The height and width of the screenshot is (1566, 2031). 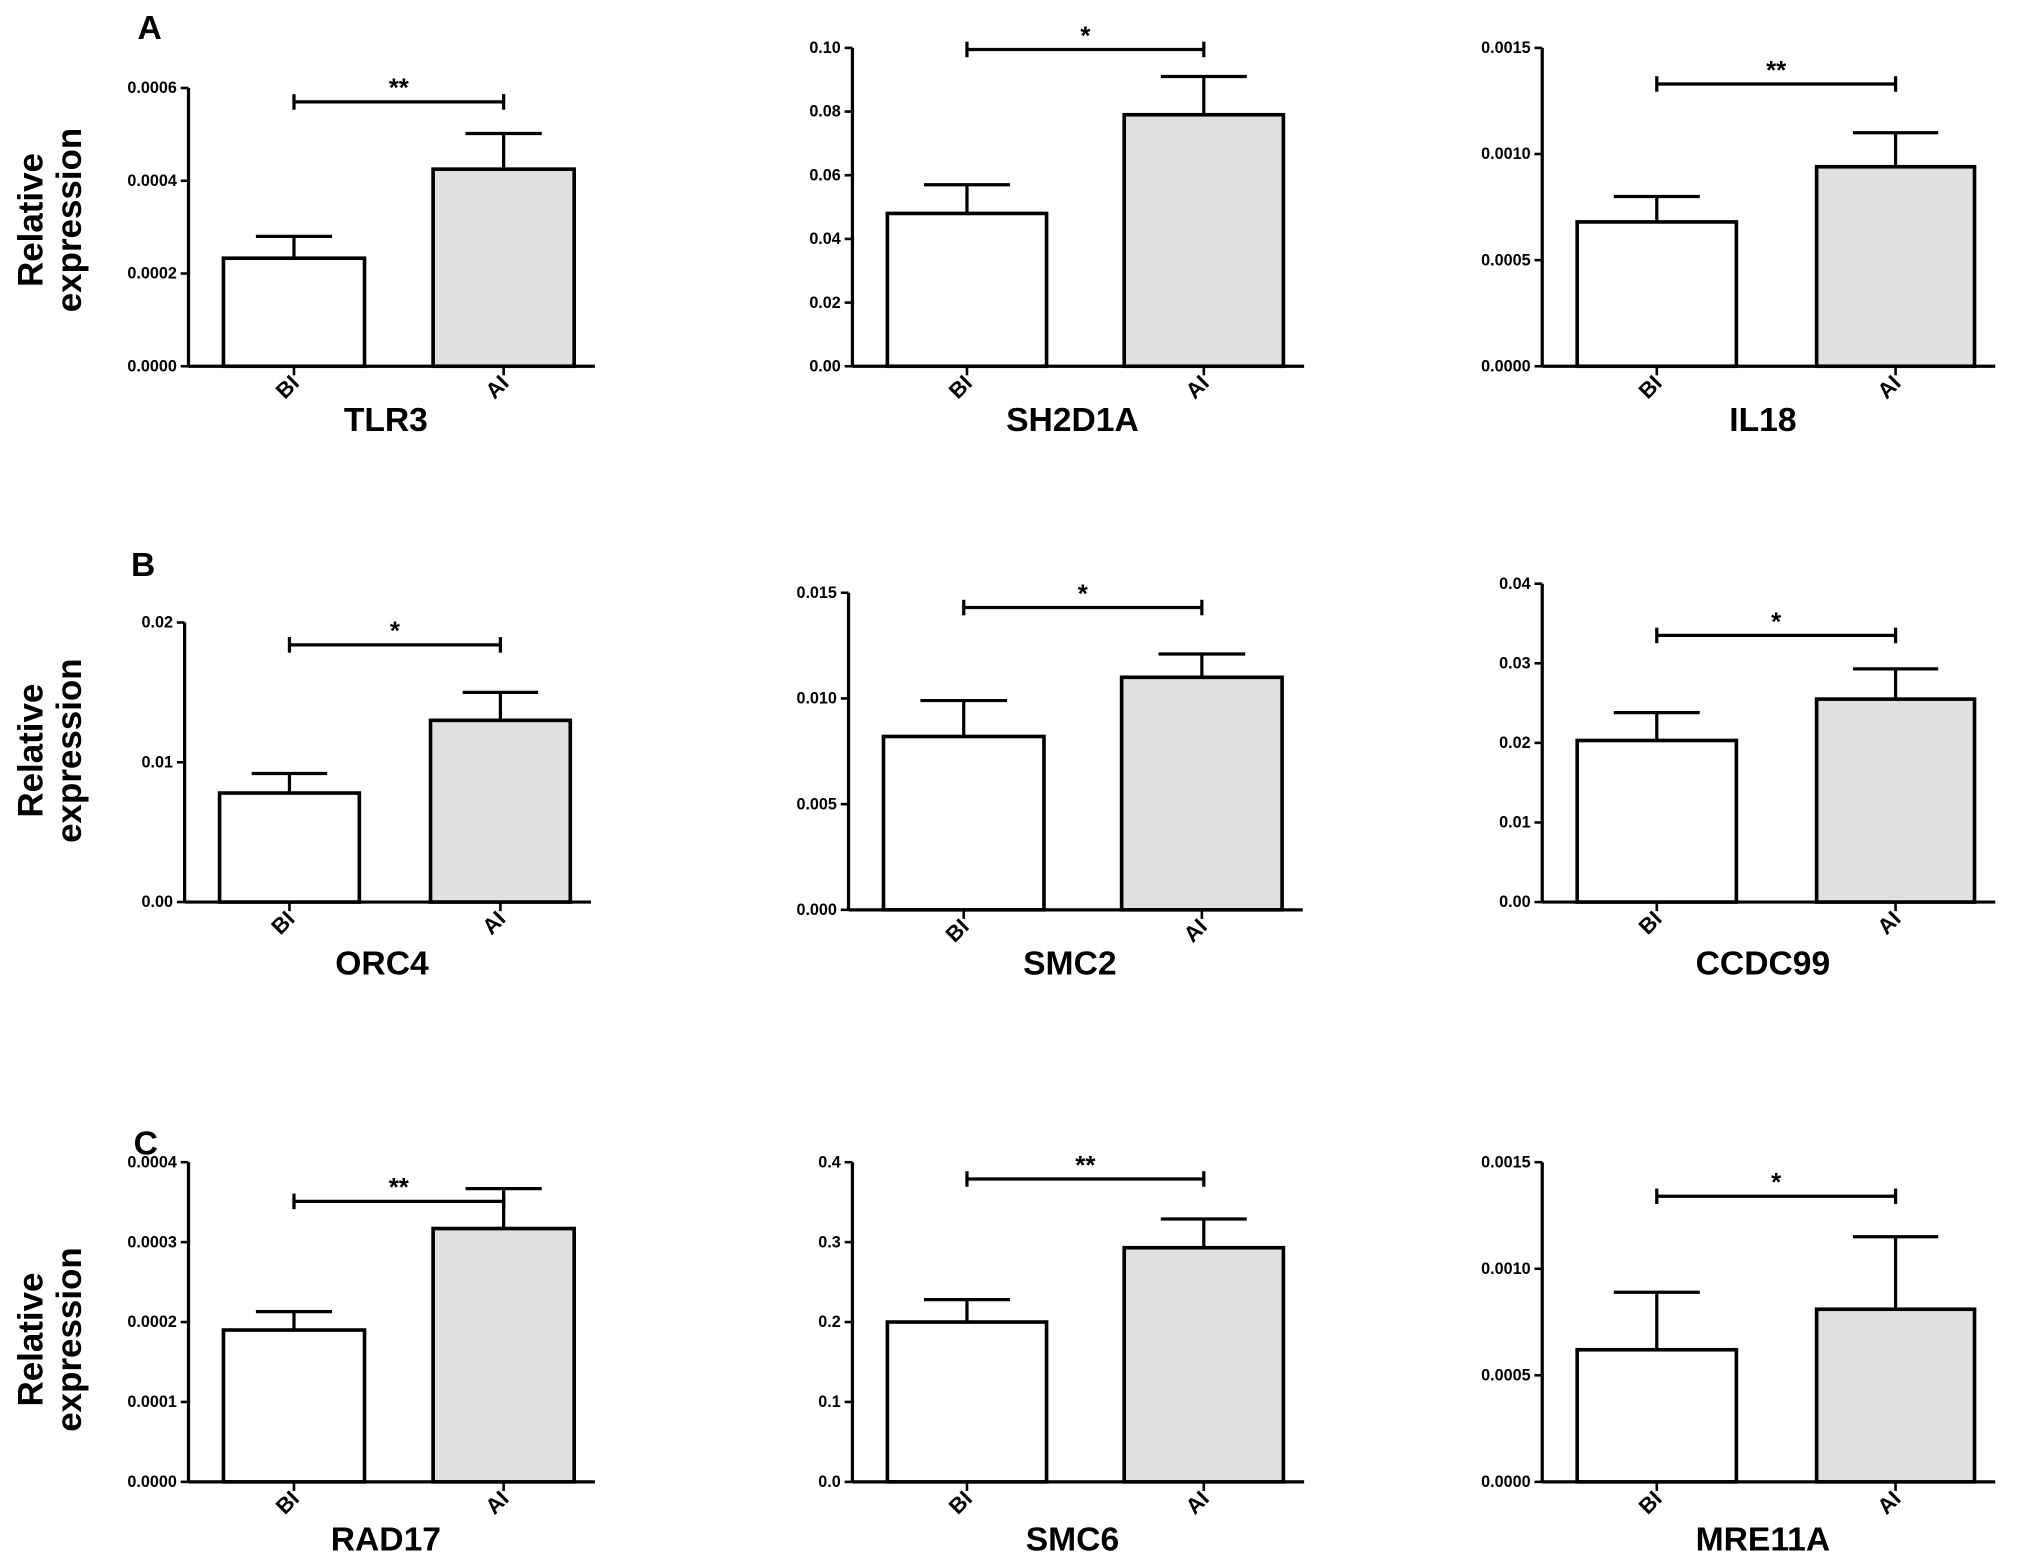 What do you see at coordinates (1738, 1355) in the screenshot?
I see `panel-mre11a: 0.0000 0.0005 0.0010 0.0015 BI AI * MRE11A` at bounding box center [1738, 1355].